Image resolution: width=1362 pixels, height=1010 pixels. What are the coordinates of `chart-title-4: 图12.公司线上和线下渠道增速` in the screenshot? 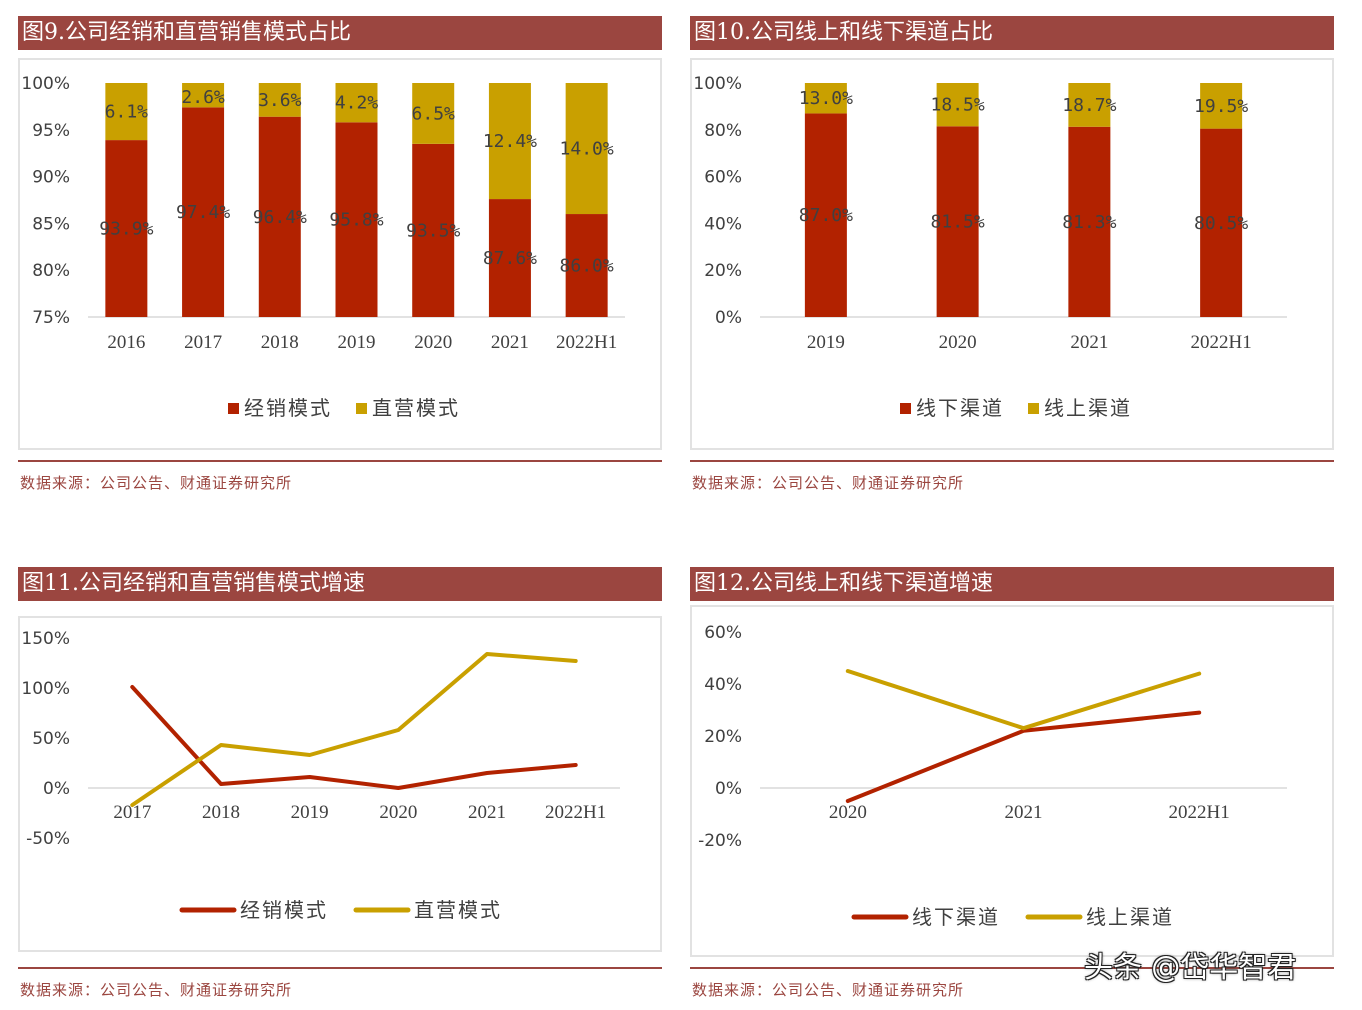 It's located at (1012, 584).